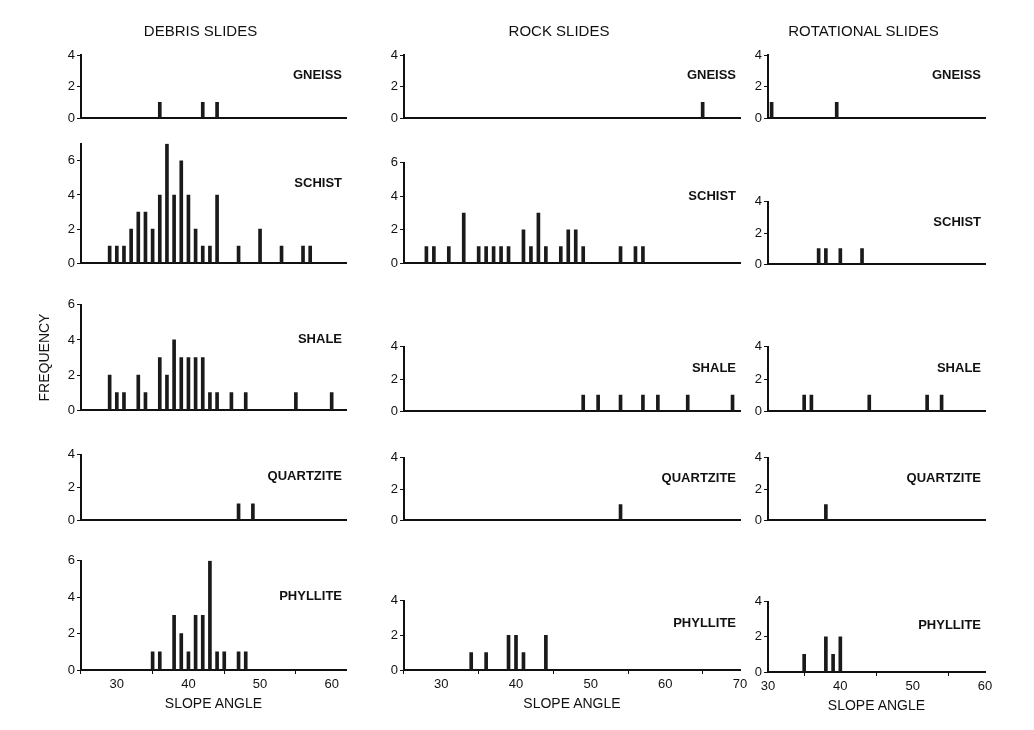 The image size is (1034, 730). What do you see at coordinates (740, 684) in the screenshot?
I see `x-tick-label: 70` at bounding box center [740, 684].